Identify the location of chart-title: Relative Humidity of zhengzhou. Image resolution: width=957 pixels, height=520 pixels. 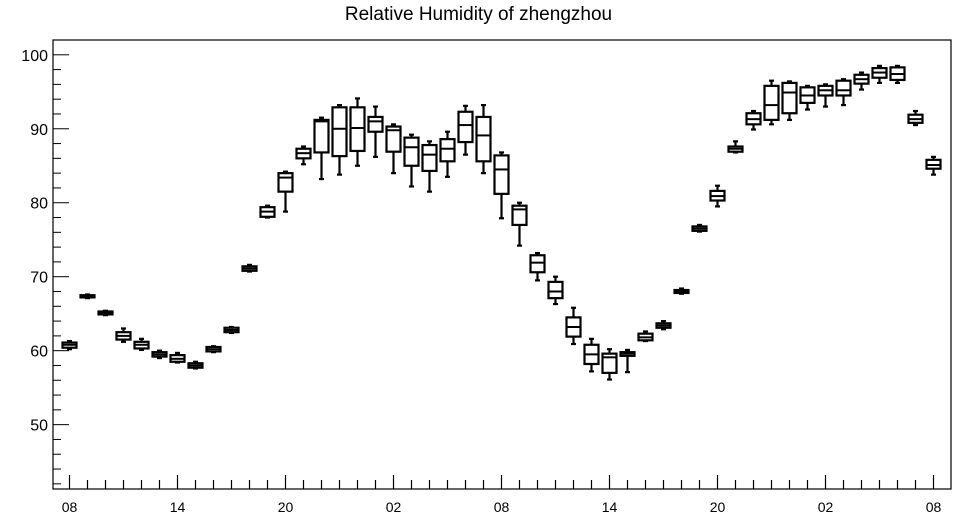
(478, 14).